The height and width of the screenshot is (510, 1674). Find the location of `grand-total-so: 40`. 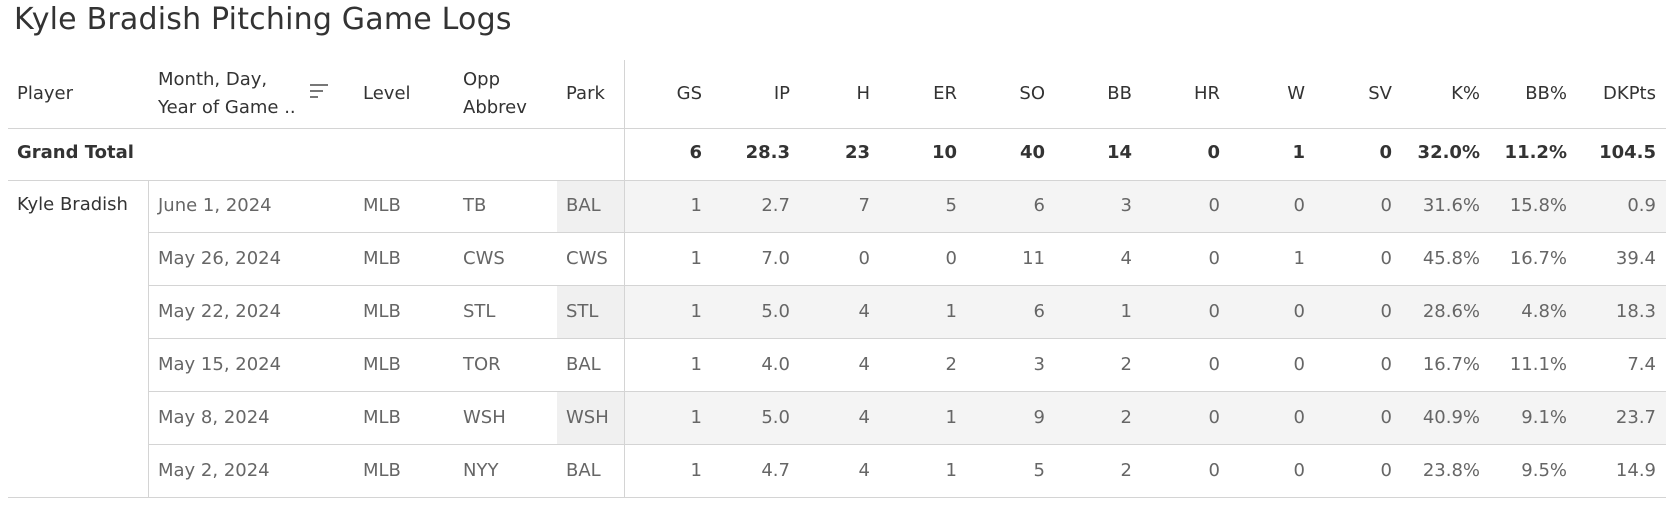

grand-total-so: 40 is located at coordinates (1032, 152).